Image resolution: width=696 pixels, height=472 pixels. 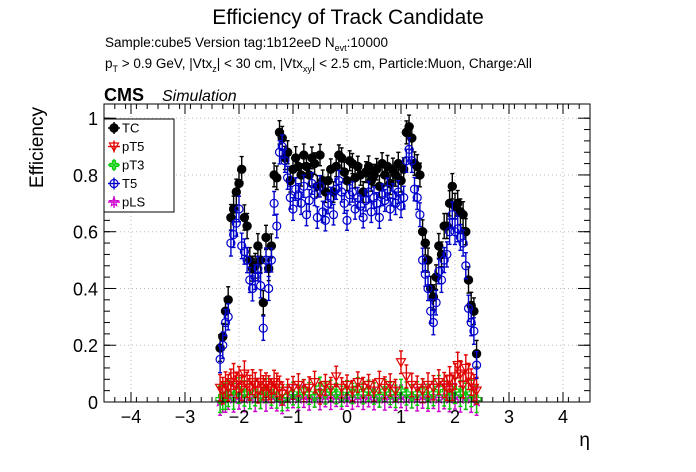 I want to click on legend-item-pT3: pT3, so click(x=126, y=165).